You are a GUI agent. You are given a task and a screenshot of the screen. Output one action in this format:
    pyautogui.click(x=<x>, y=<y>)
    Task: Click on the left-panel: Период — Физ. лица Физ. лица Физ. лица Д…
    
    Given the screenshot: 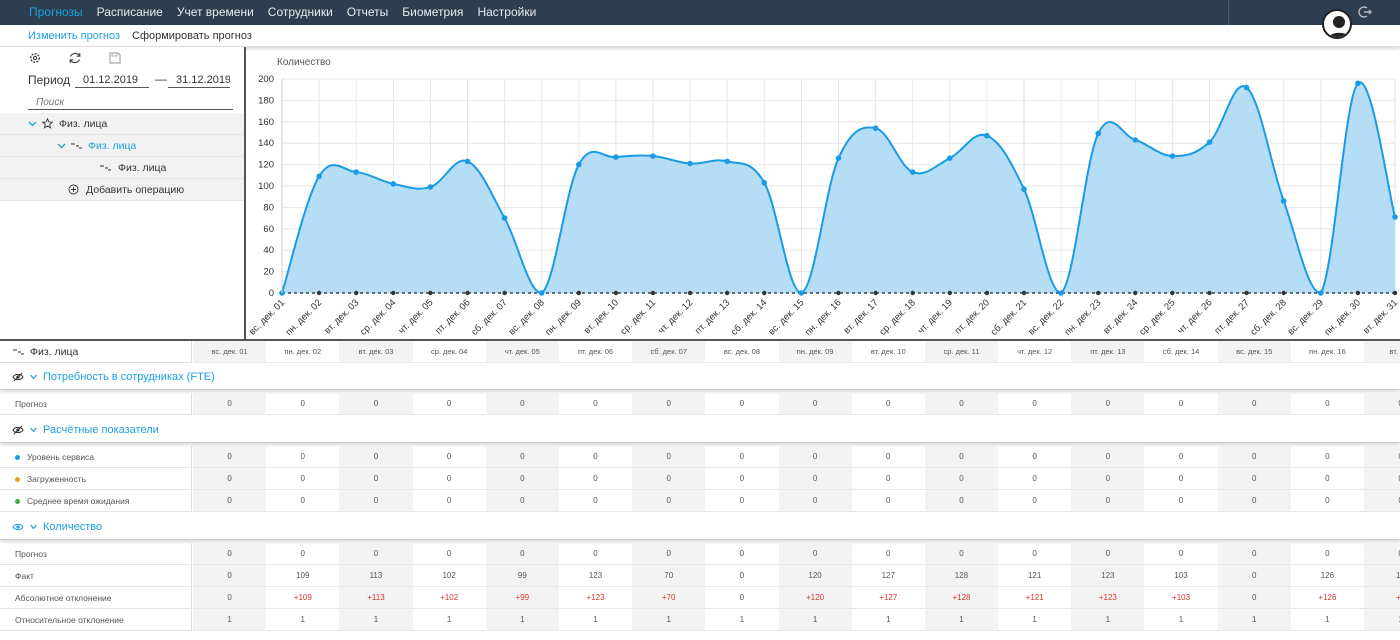 What is the action you would take?
    pyautogui.click(x=123, y=193)
    